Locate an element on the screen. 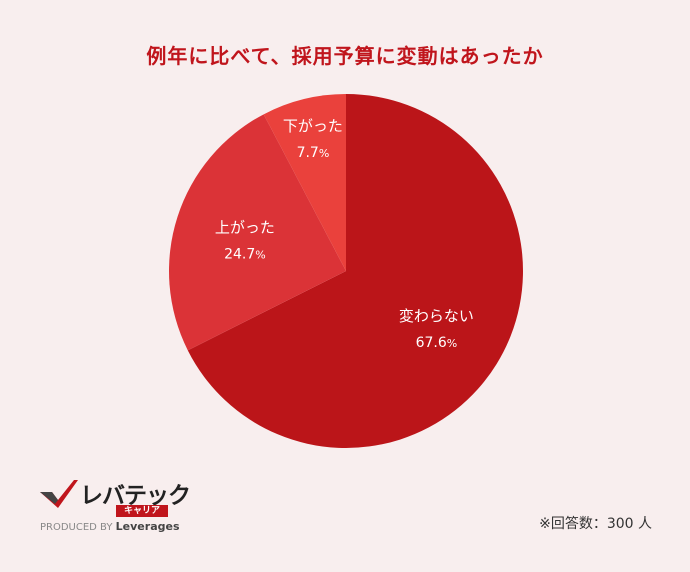  slice-label-0: 変わらない is located at coordinates (436, 316).